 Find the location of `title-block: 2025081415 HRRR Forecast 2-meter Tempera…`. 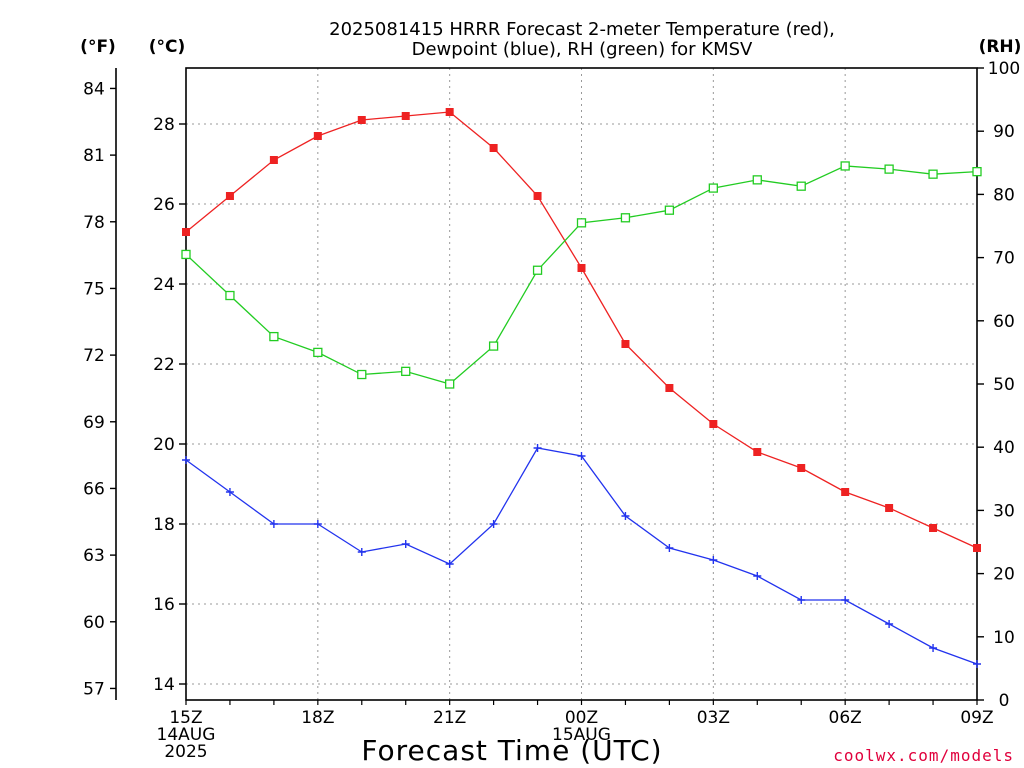

title-block: 2025081415 HRRR Forecast 2-meter Tempera… is located at coordinates (582, 39).